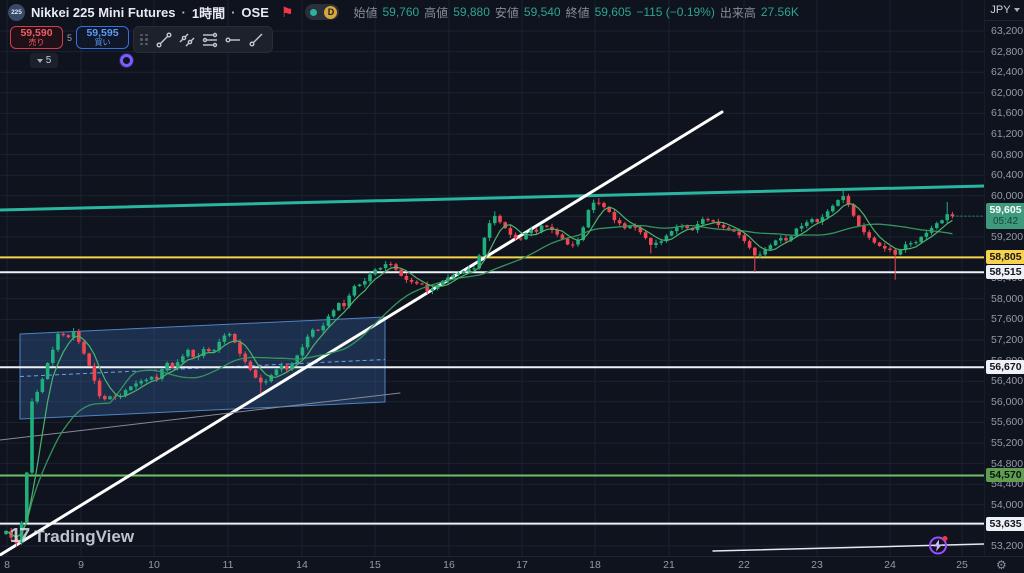 This screenshot has width=1024, height=573. I want to click on horizontal-ray-tool-icon, so click(233, 40).